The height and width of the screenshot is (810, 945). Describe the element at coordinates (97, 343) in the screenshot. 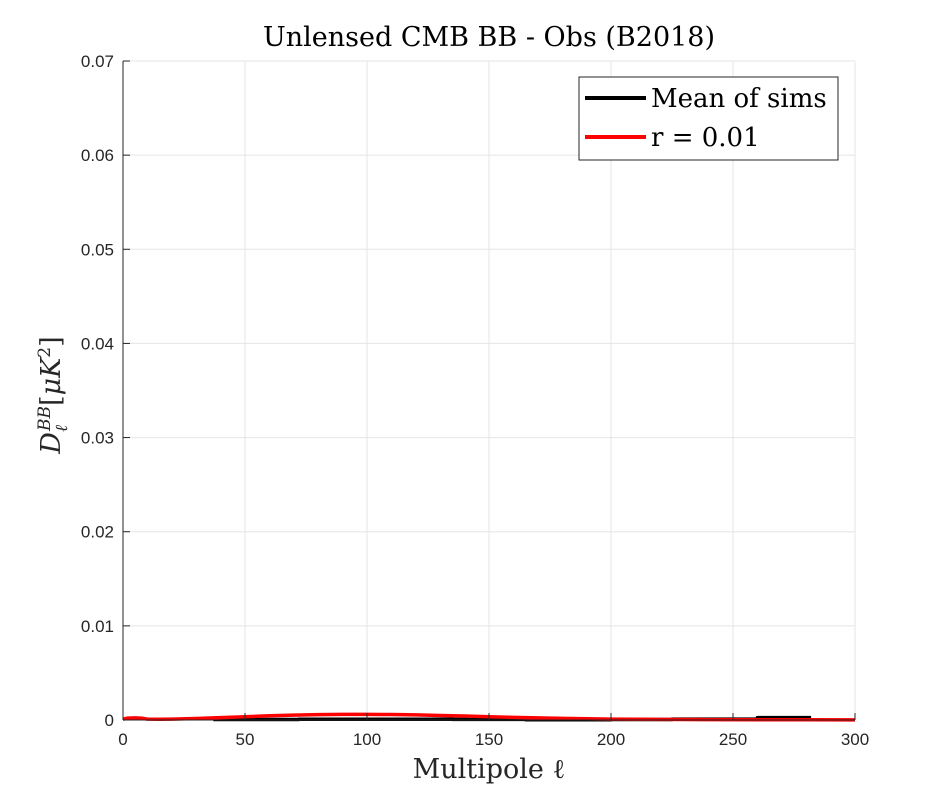

I see `y-tick-label: 0.04` at that location.